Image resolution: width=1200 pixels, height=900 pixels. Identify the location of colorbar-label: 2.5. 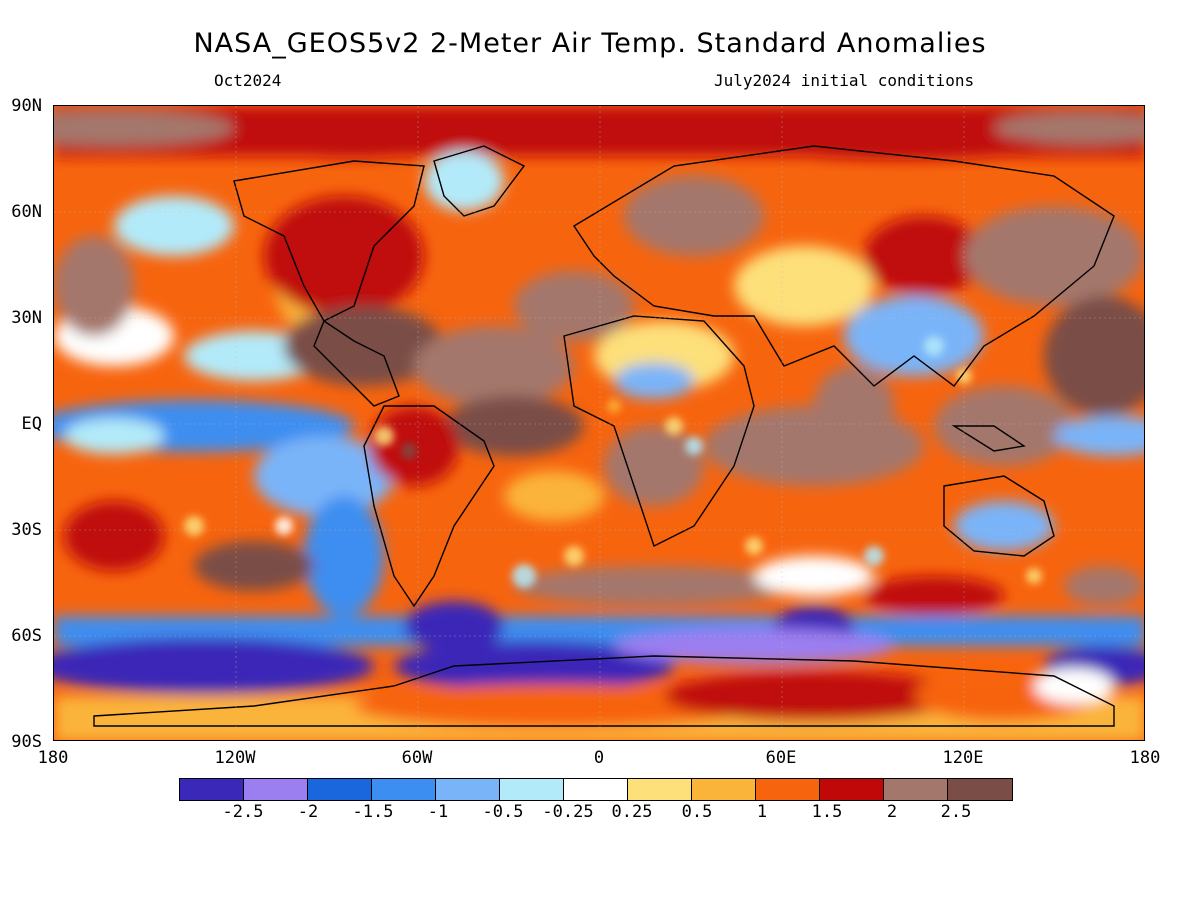
(956, 812).